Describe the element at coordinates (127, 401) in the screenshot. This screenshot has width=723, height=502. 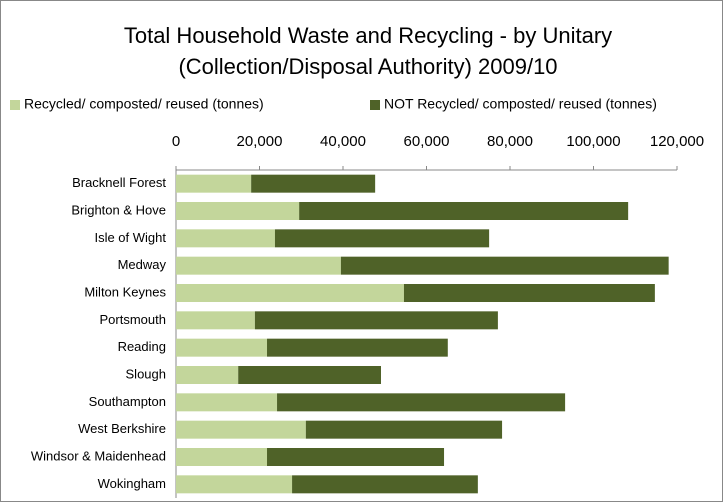
I see `category-label: Southampton` at that location.